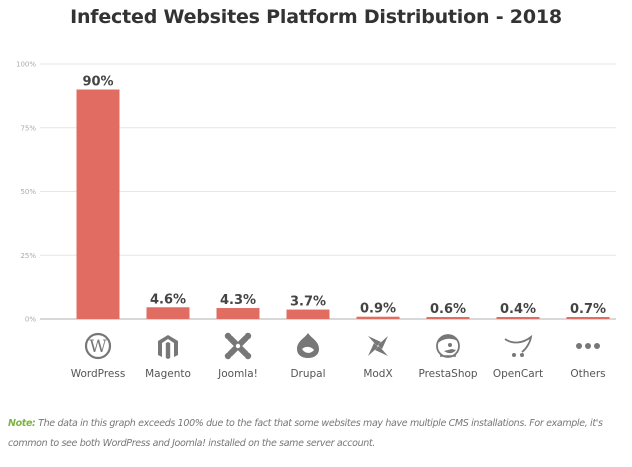 Image resolution: width=632 pixels, height=467 pixels. I want to click on category-label: ModX, so click(377, 374).